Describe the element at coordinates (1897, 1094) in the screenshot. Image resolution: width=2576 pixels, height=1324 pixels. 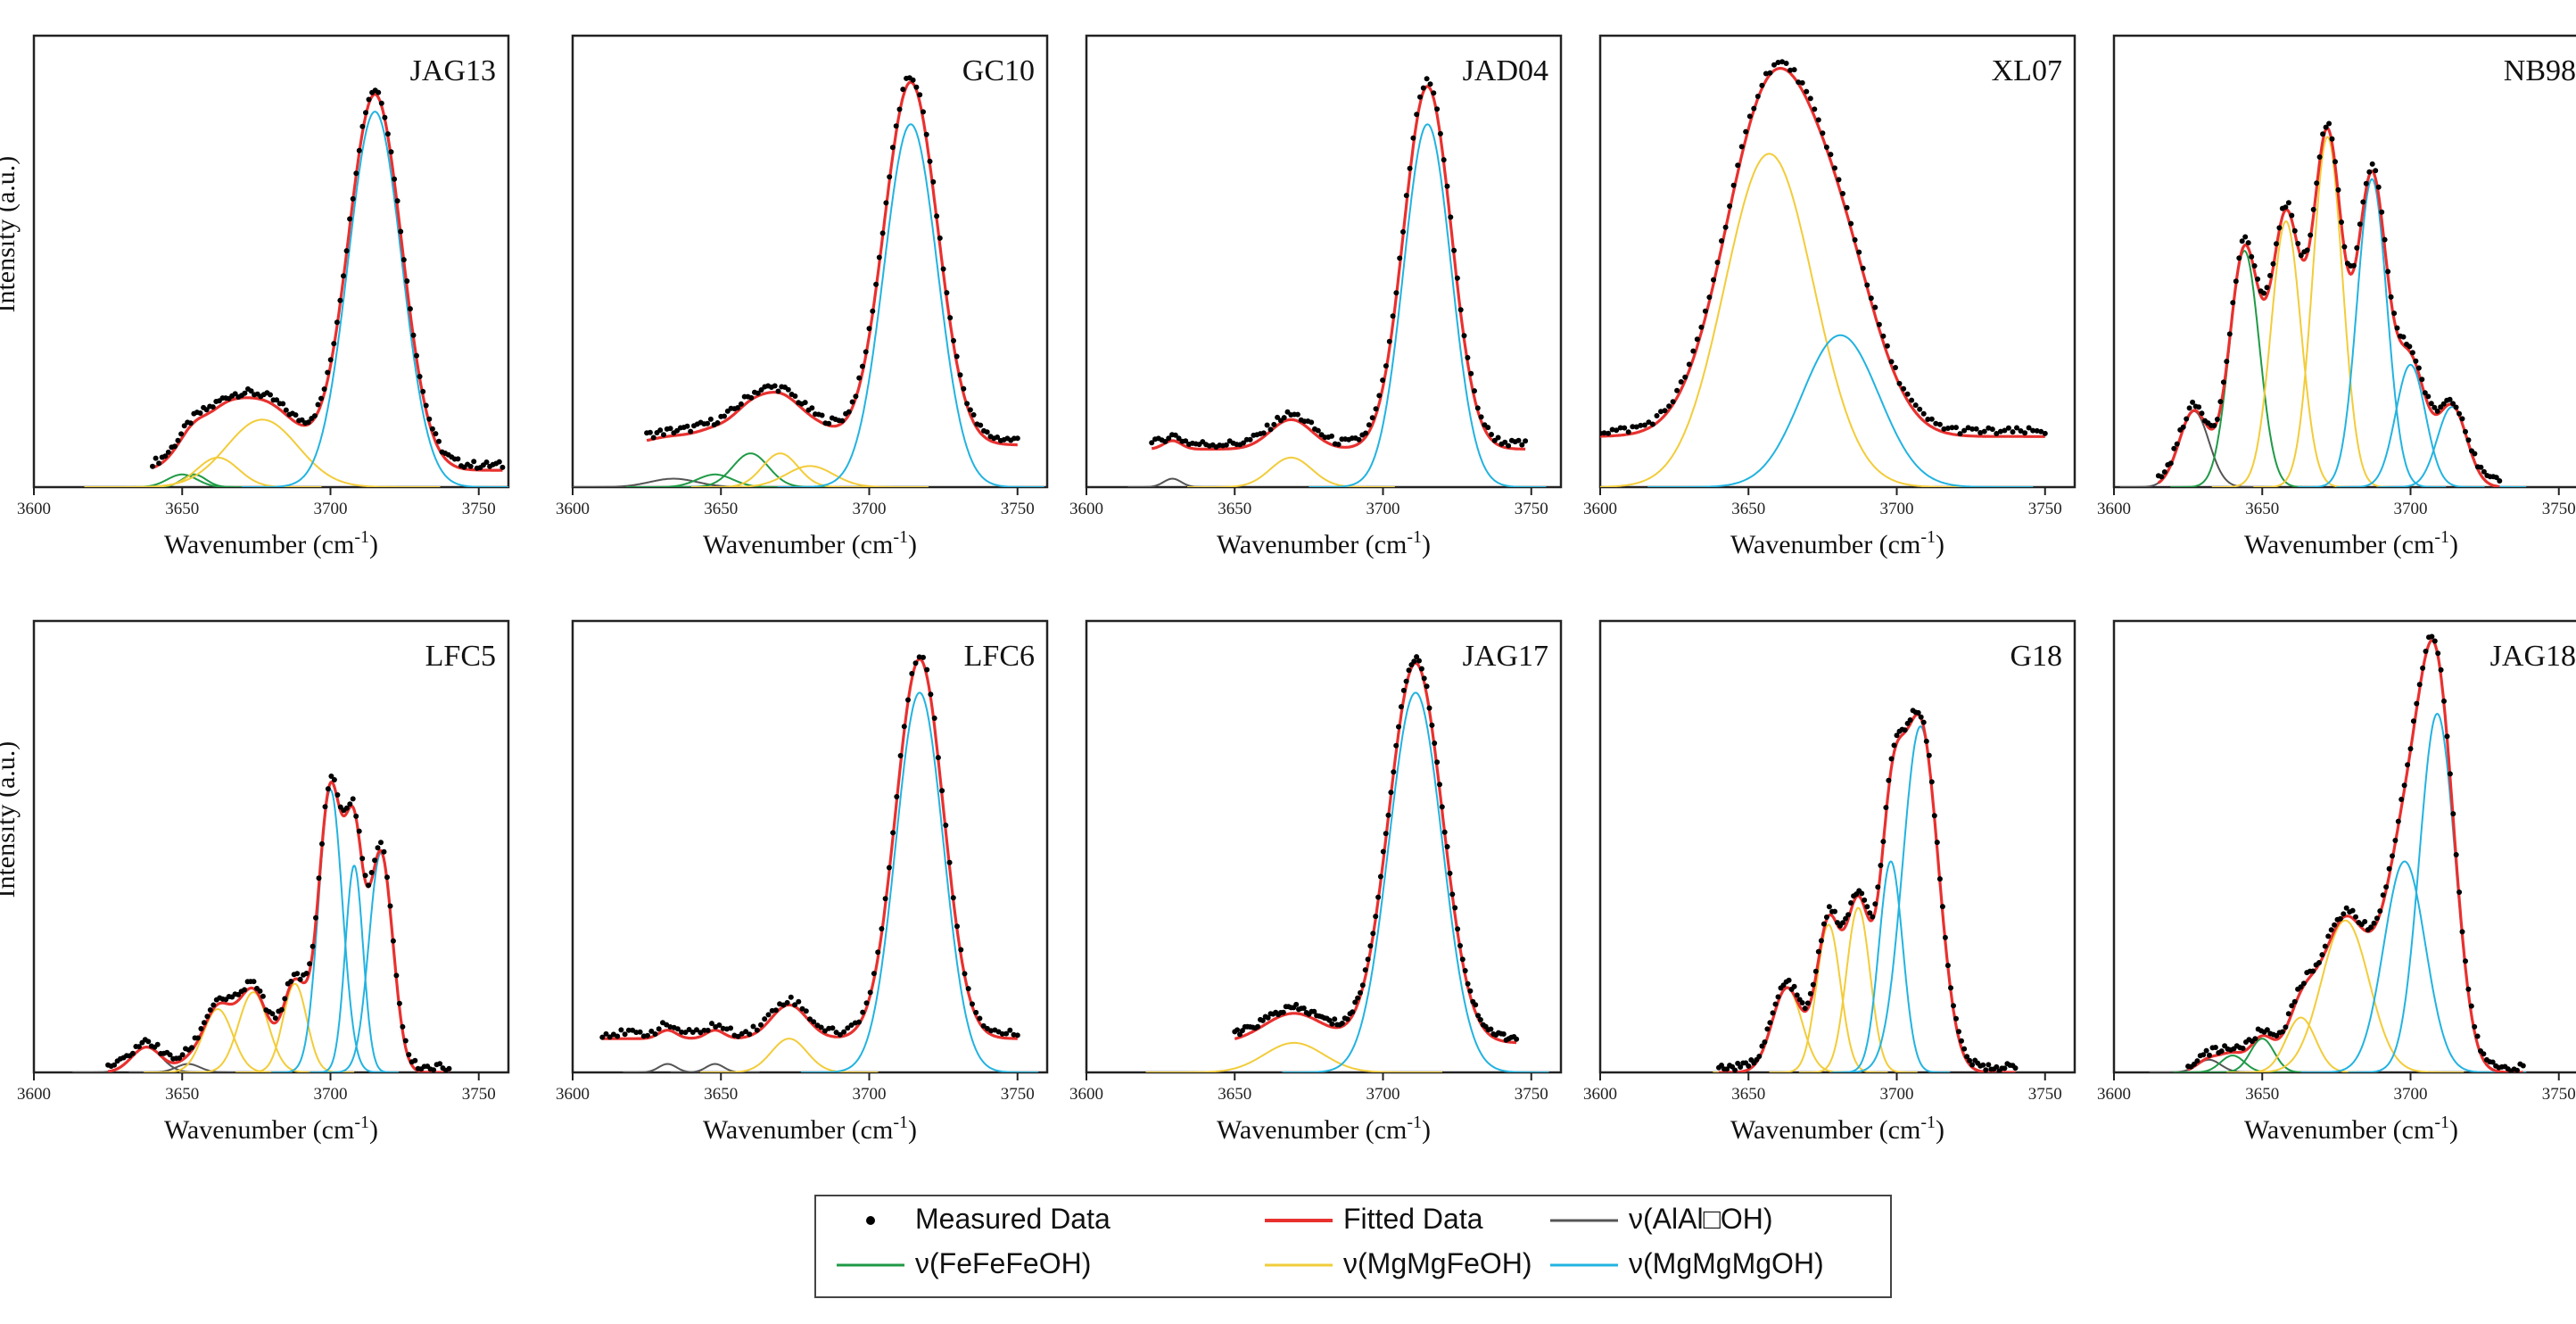
I see `x-tick-label: 3700` at that location.